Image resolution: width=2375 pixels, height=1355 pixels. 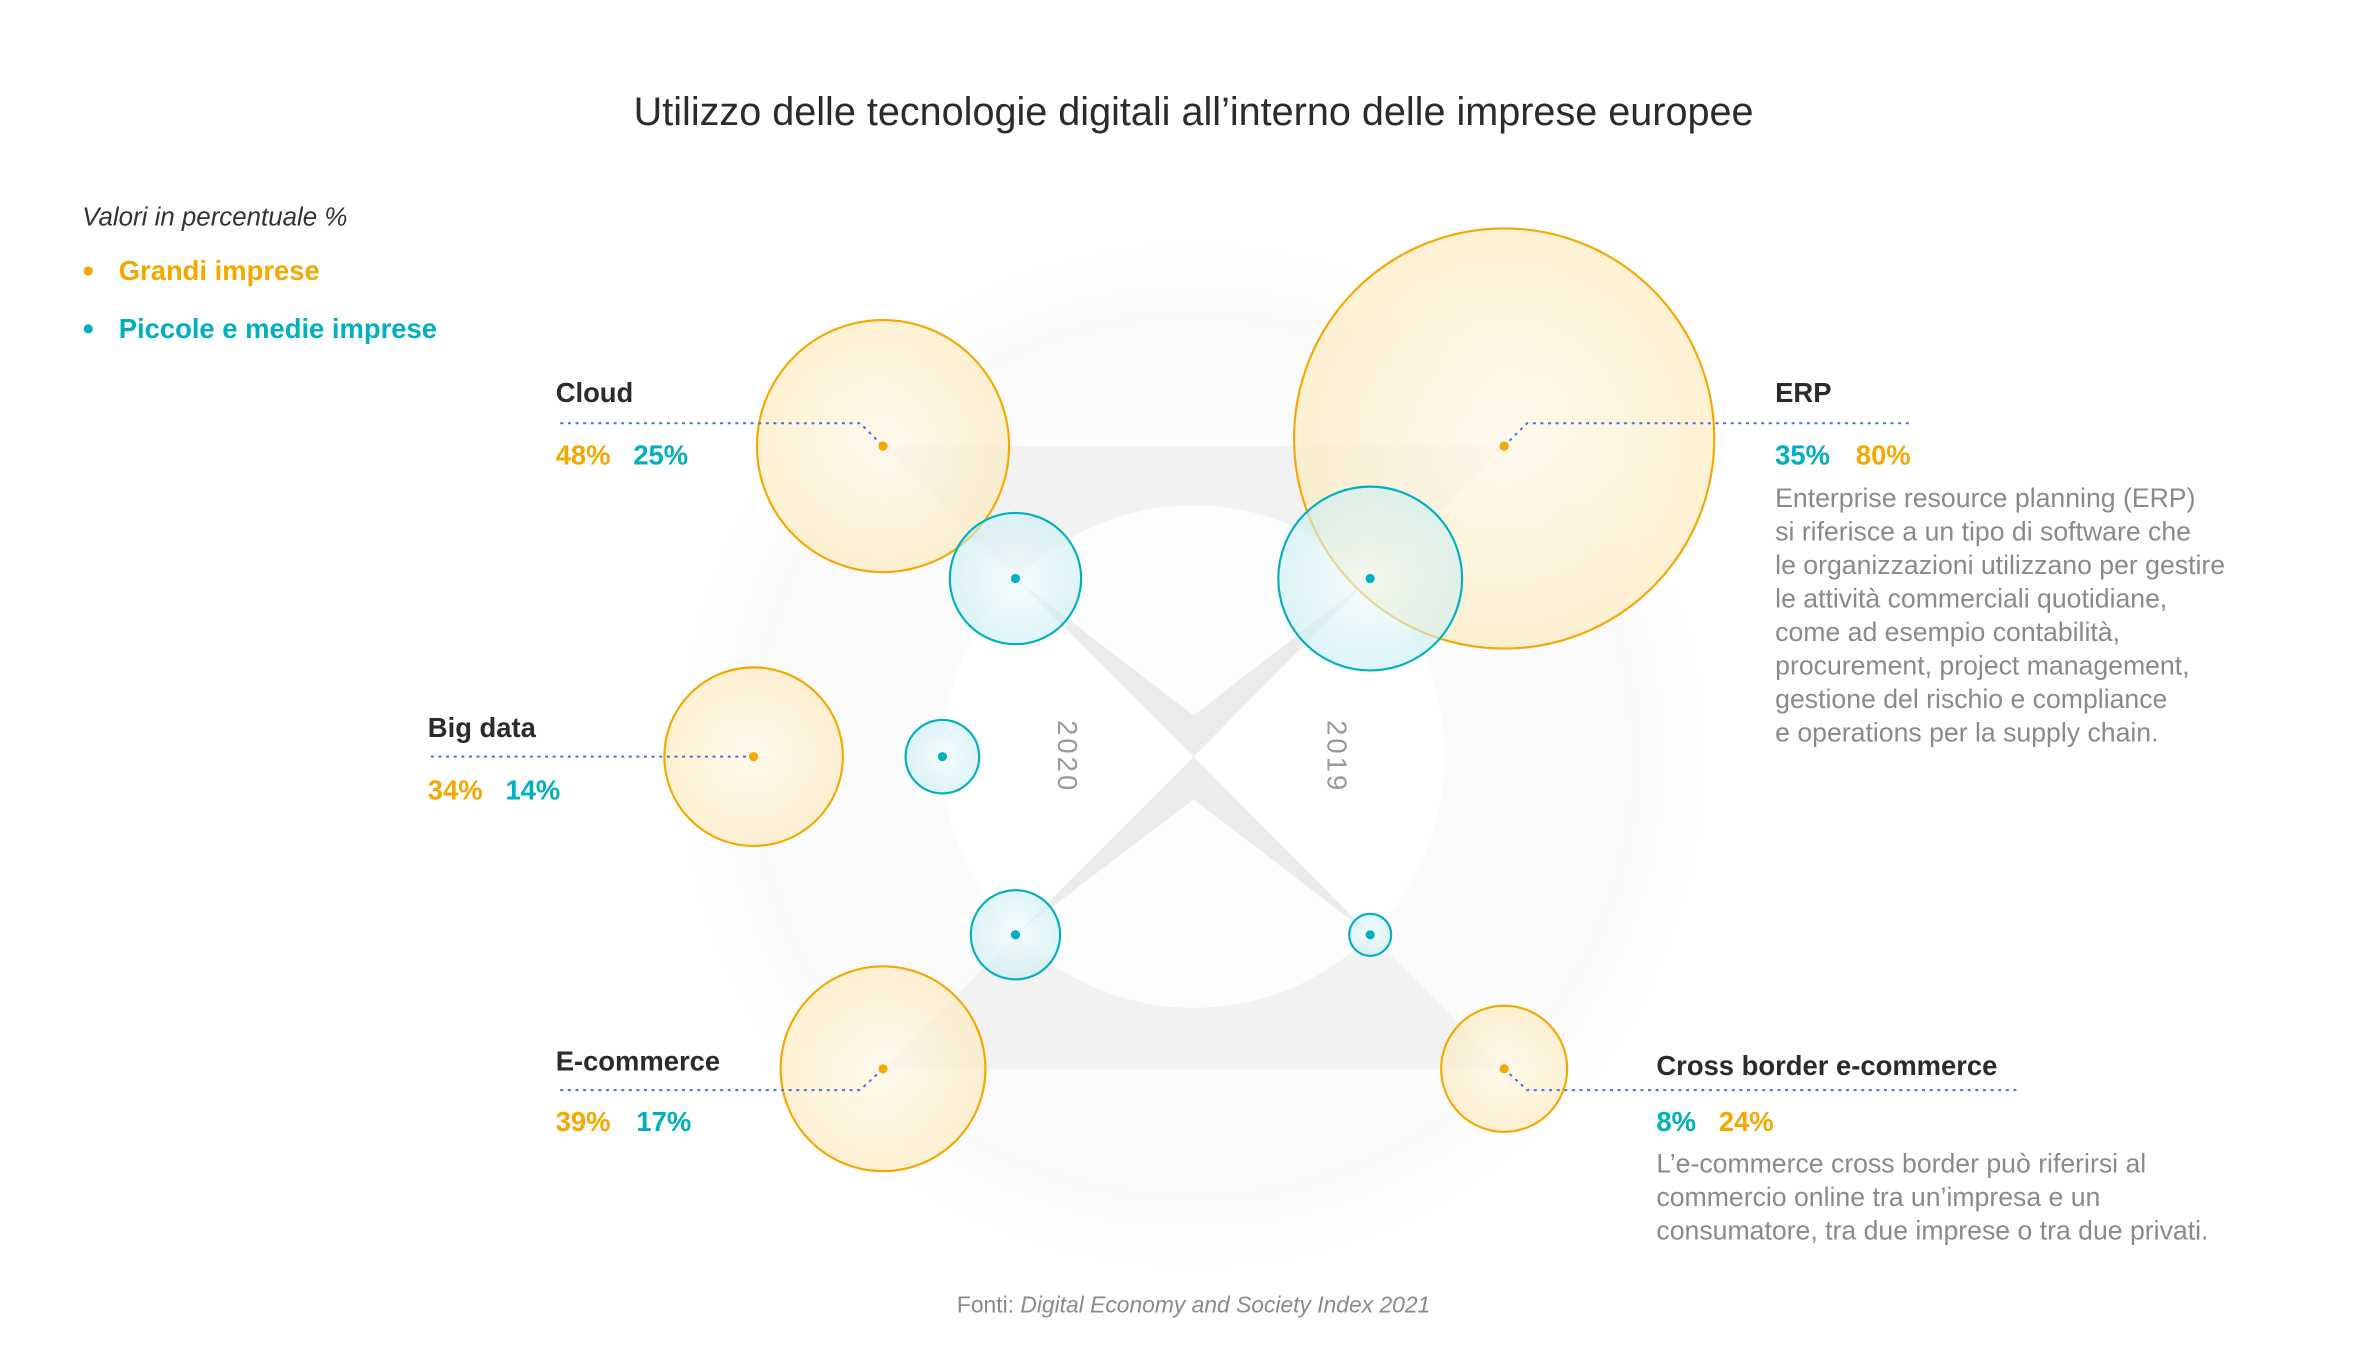 I want to click on value-ecommerce-large: 39%, so click(x=583, y=1121).